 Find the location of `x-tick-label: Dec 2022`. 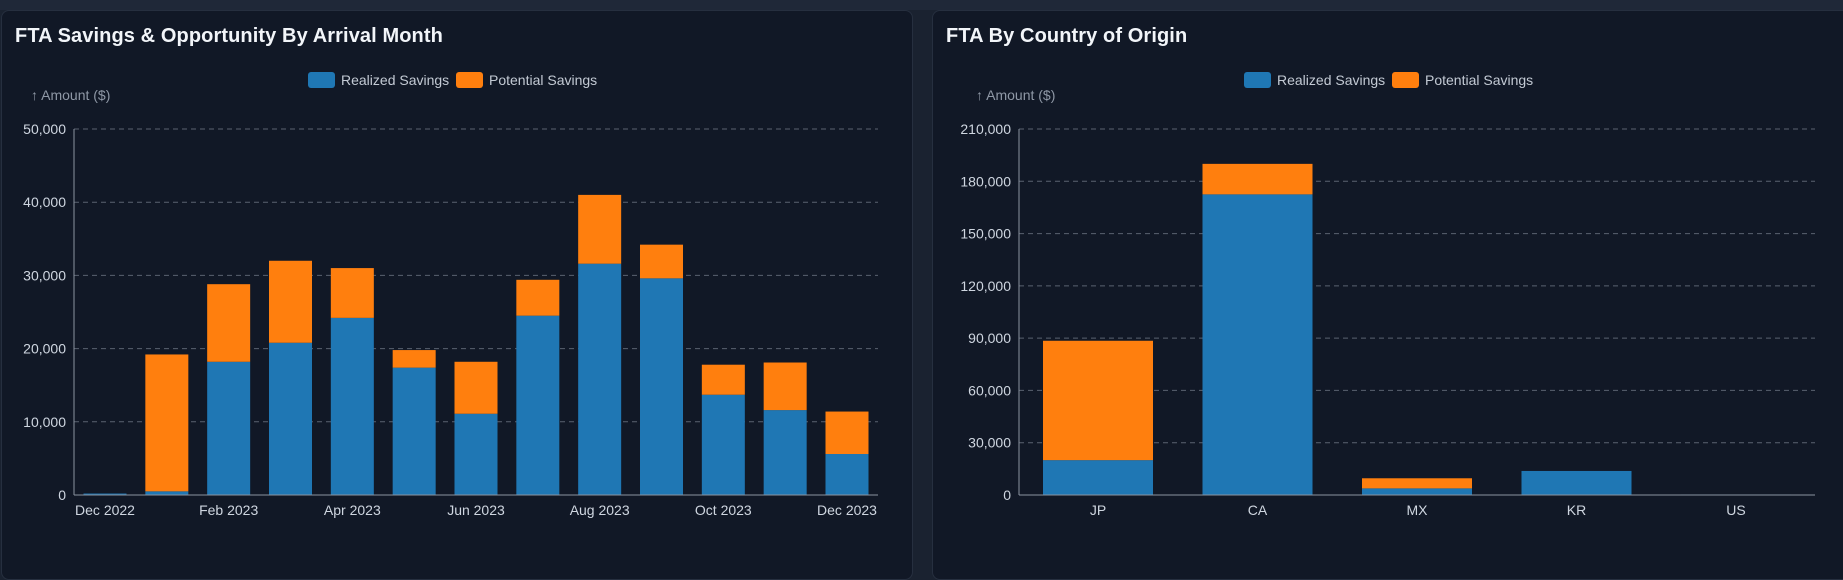

x-tick-label: Dec 2022 is located at coordinates (105, 510).